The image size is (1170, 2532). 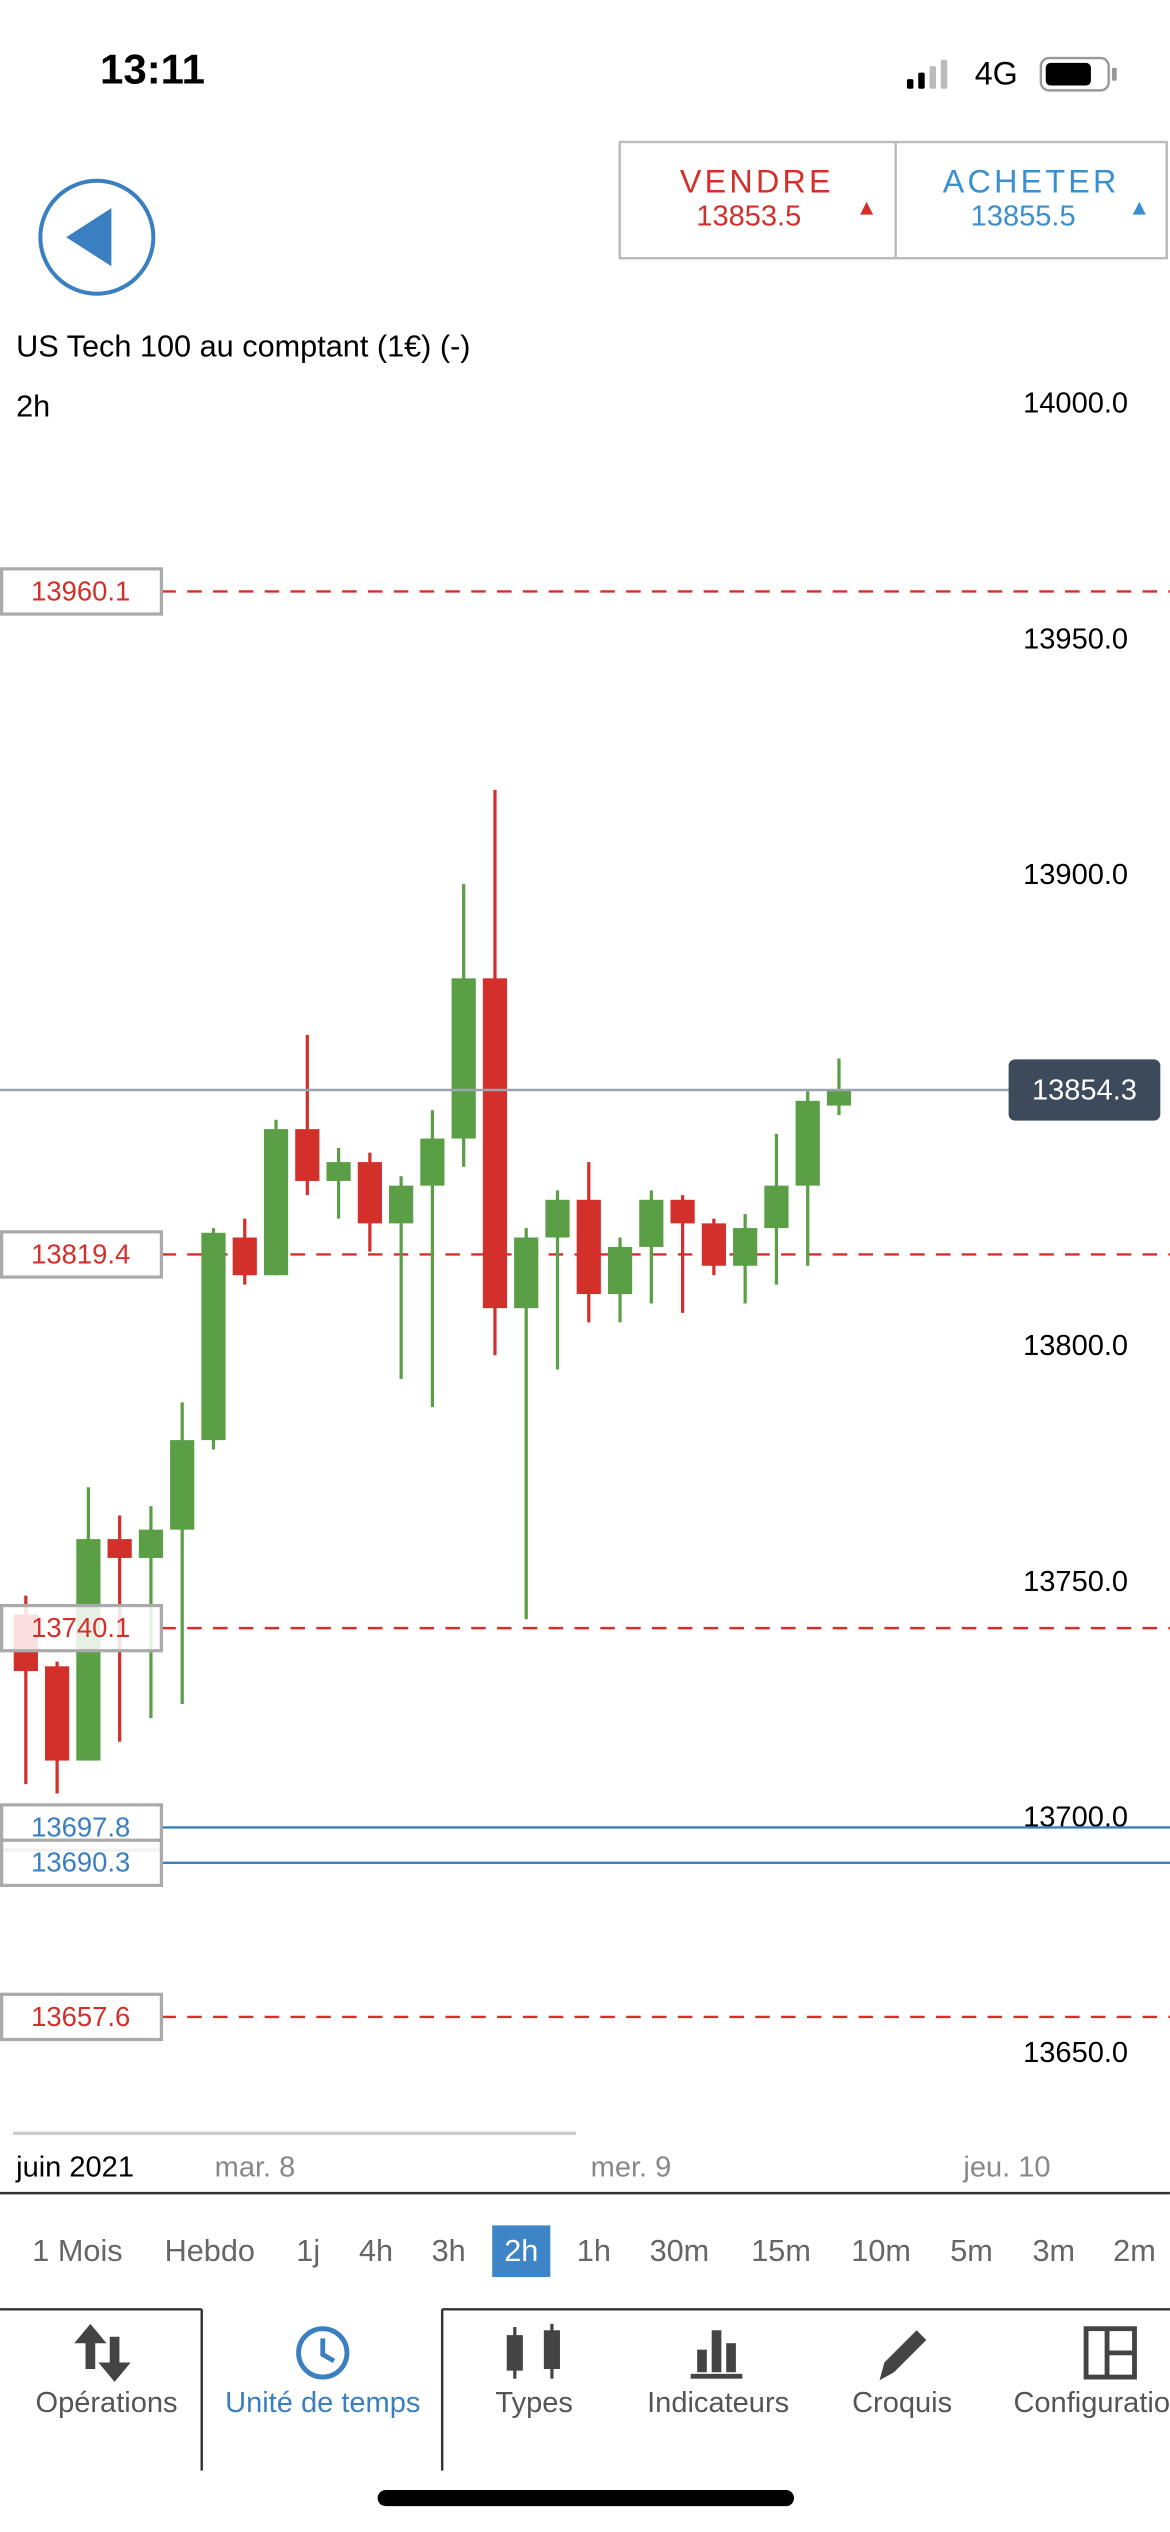 What do you see at coordinates (996, 73) in the screenshot?
I see `status-network: 4G` at bounding box center [996, 73].